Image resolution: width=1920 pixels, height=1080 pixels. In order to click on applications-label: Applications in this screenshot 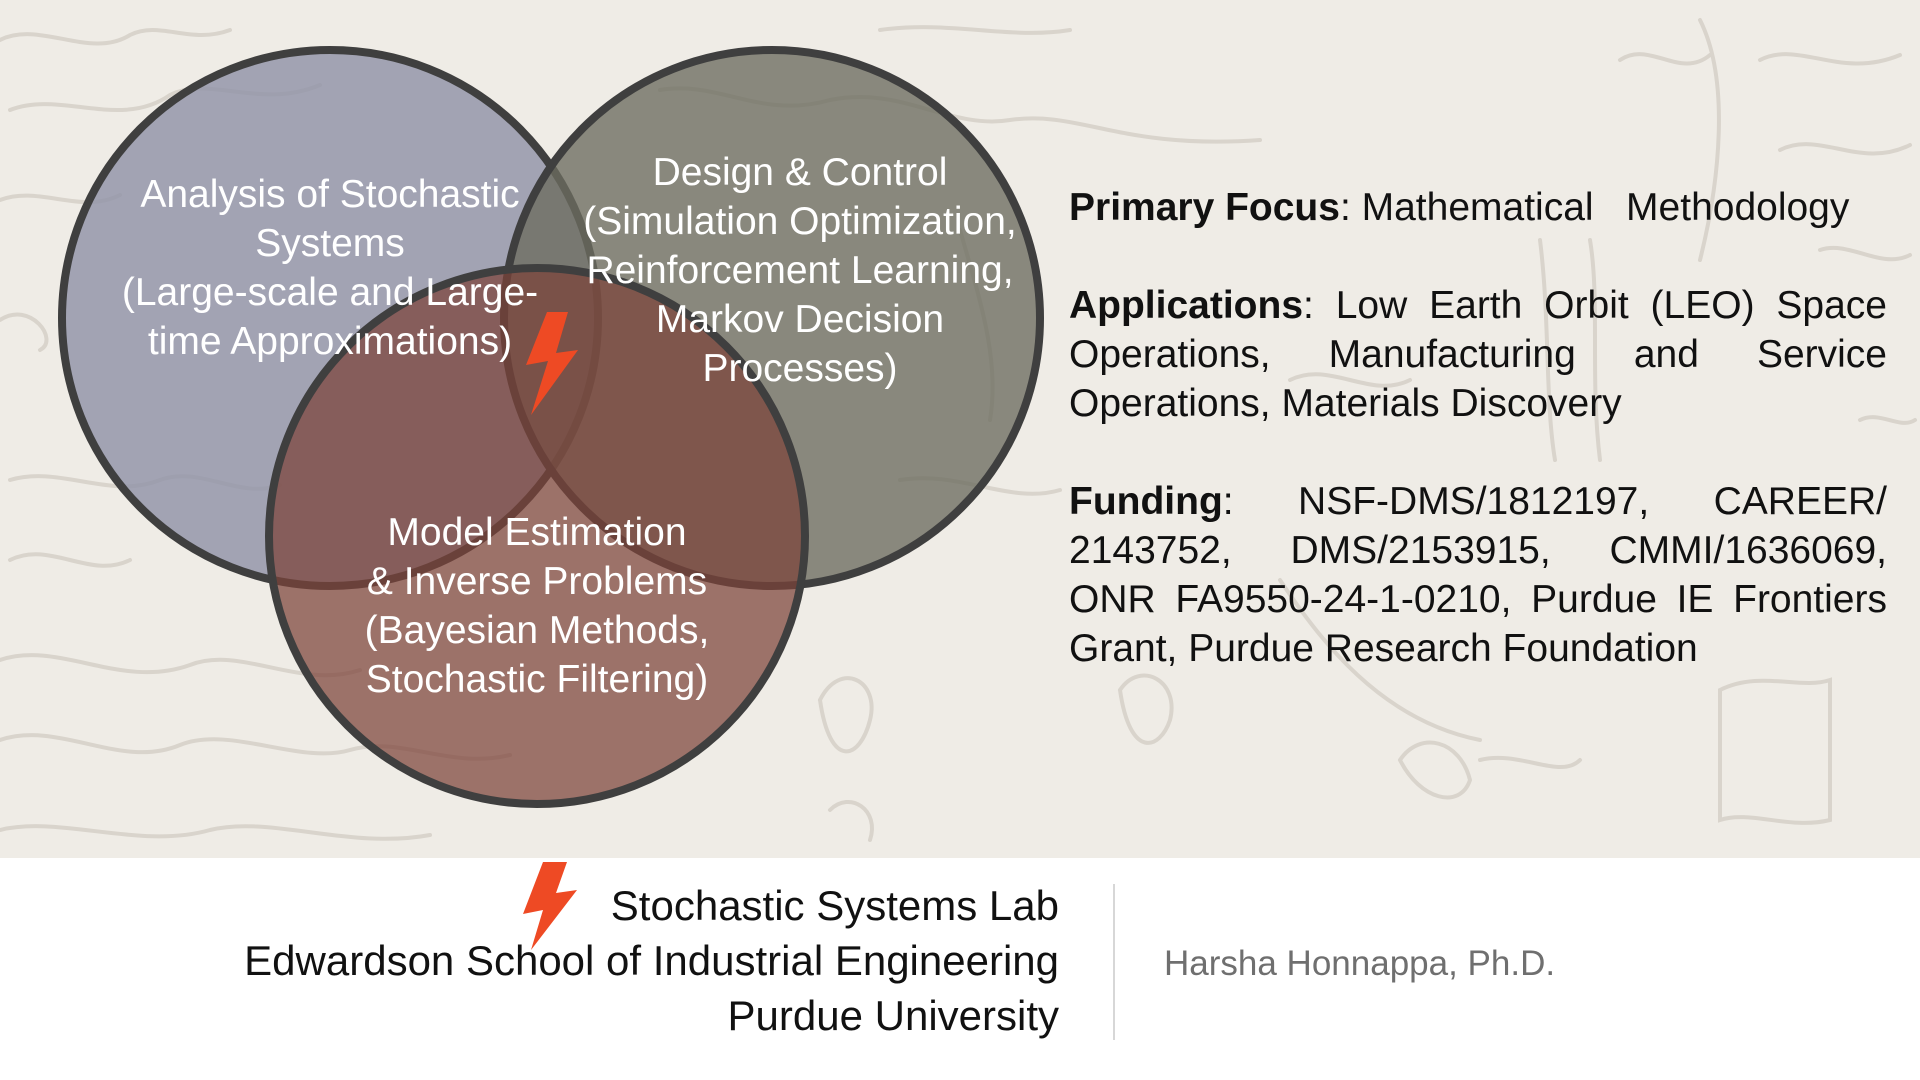, I will do `click(1186, 305)`.